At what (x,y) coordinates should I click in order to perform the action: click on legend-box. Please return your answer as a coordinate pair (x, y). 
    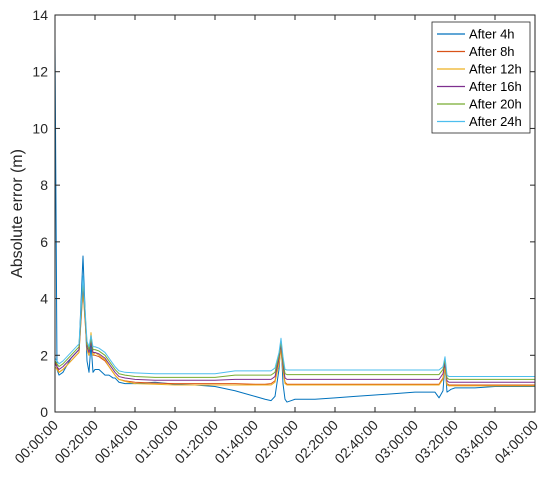
    Looking at the image, I should click on (481, 77).